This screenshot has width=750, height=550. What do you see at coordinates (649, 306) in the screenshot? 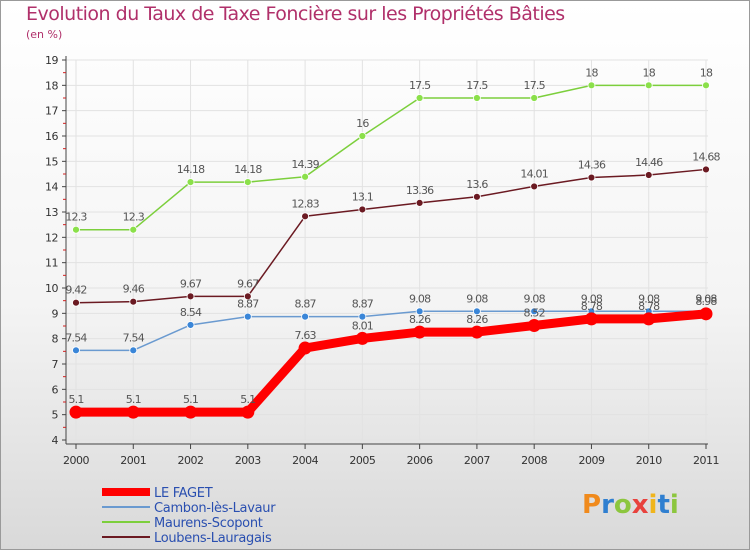
I see `data-label-le-faget-2010: 8.78` at bounding box center [649, 306].